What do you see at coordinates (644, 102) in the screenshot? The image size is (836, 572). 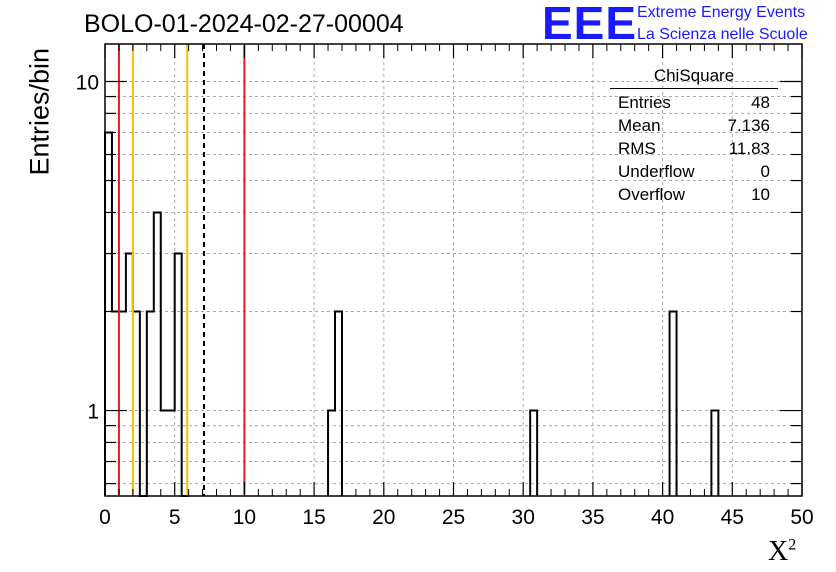 I see `stats-label: Entries` at bounding box center [644, 102].